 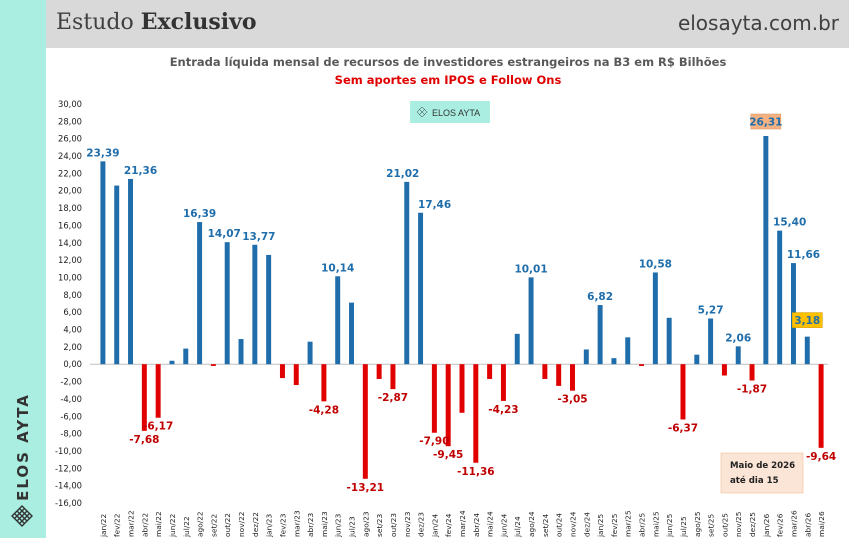 I want to click on y-tick-label: 16,00, so click(x=70, y=225).